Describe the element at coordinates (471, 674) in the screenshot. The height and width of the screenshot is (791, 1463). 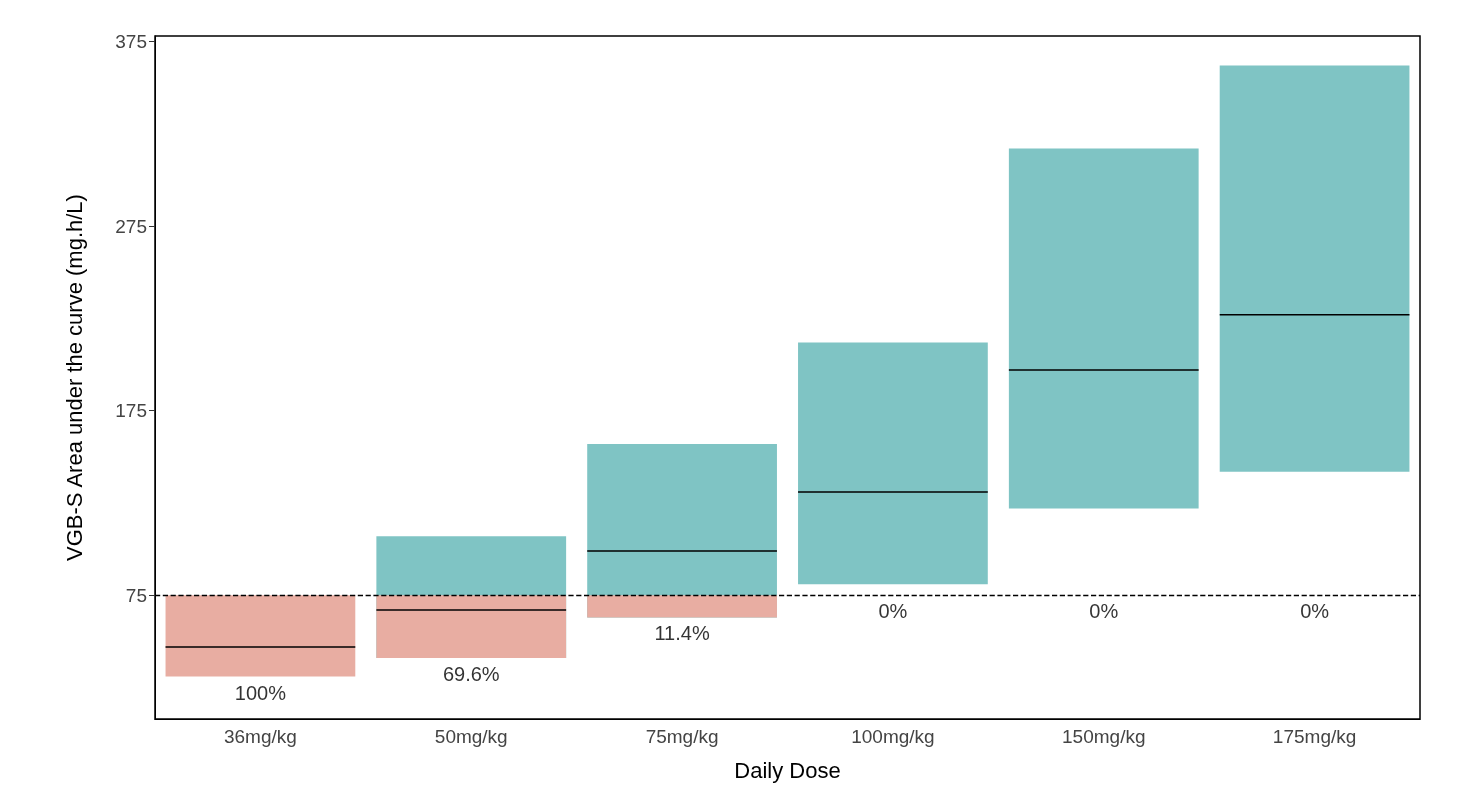
I see `annotation: 69.6%` at that location.